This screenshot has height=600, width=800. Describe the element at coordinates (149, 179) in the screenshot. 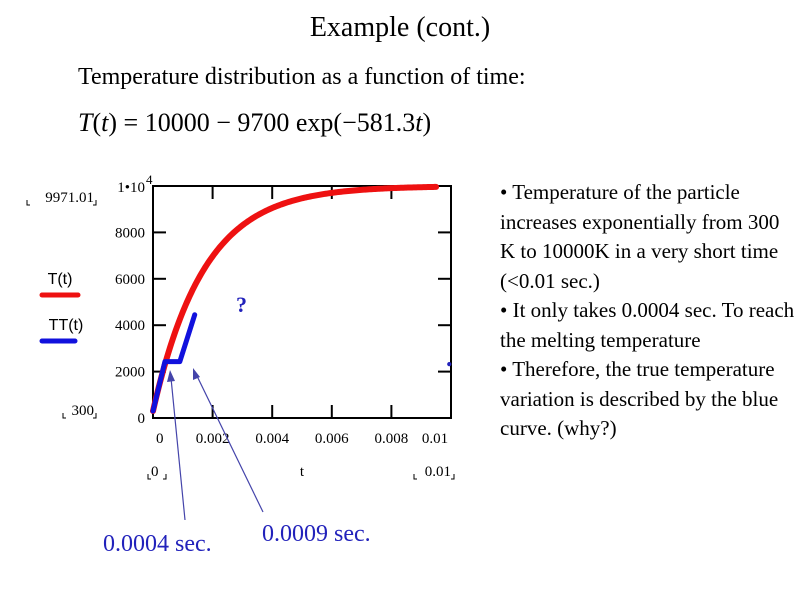

I see `y-top-tick-exponent: 4` at that location.